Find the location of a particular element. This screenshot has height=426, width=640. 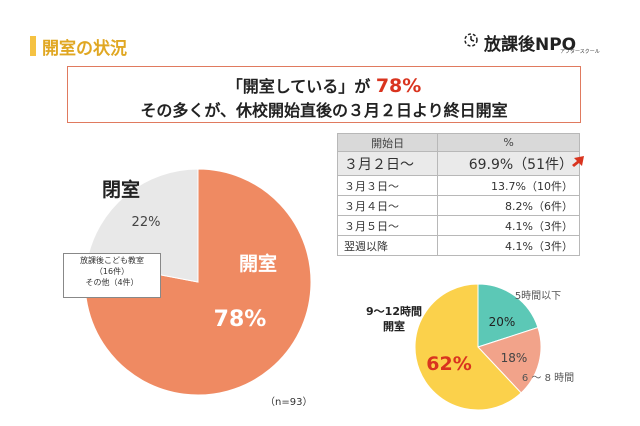

summary-callout: 「開室している」が 78% その多くが、休校開始直後の３月２日より終日開室 is located at coordinates (324, 94).